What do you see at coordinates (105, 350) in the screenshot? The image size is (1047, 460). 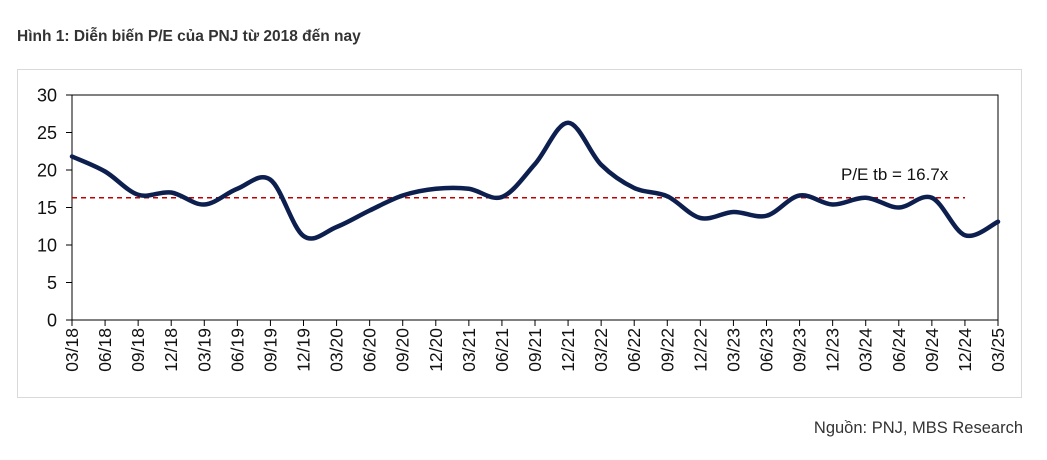 I see `x-tick-label: 06/18` at bounding box center [105, 350].